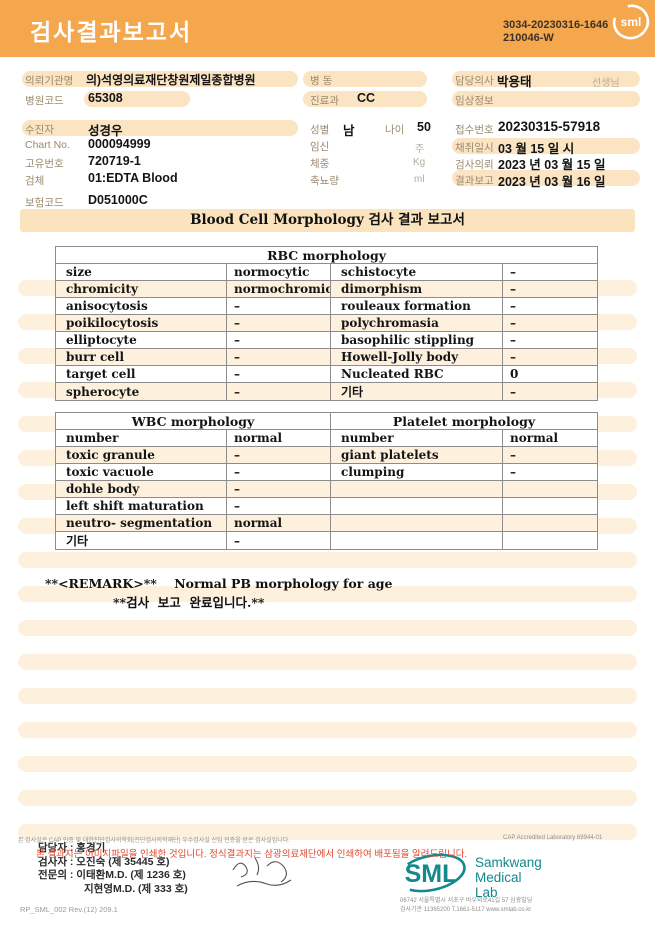 The image size is (655, 925). I want to click on table-cell: neutro- segmentation, so click(141, 523).